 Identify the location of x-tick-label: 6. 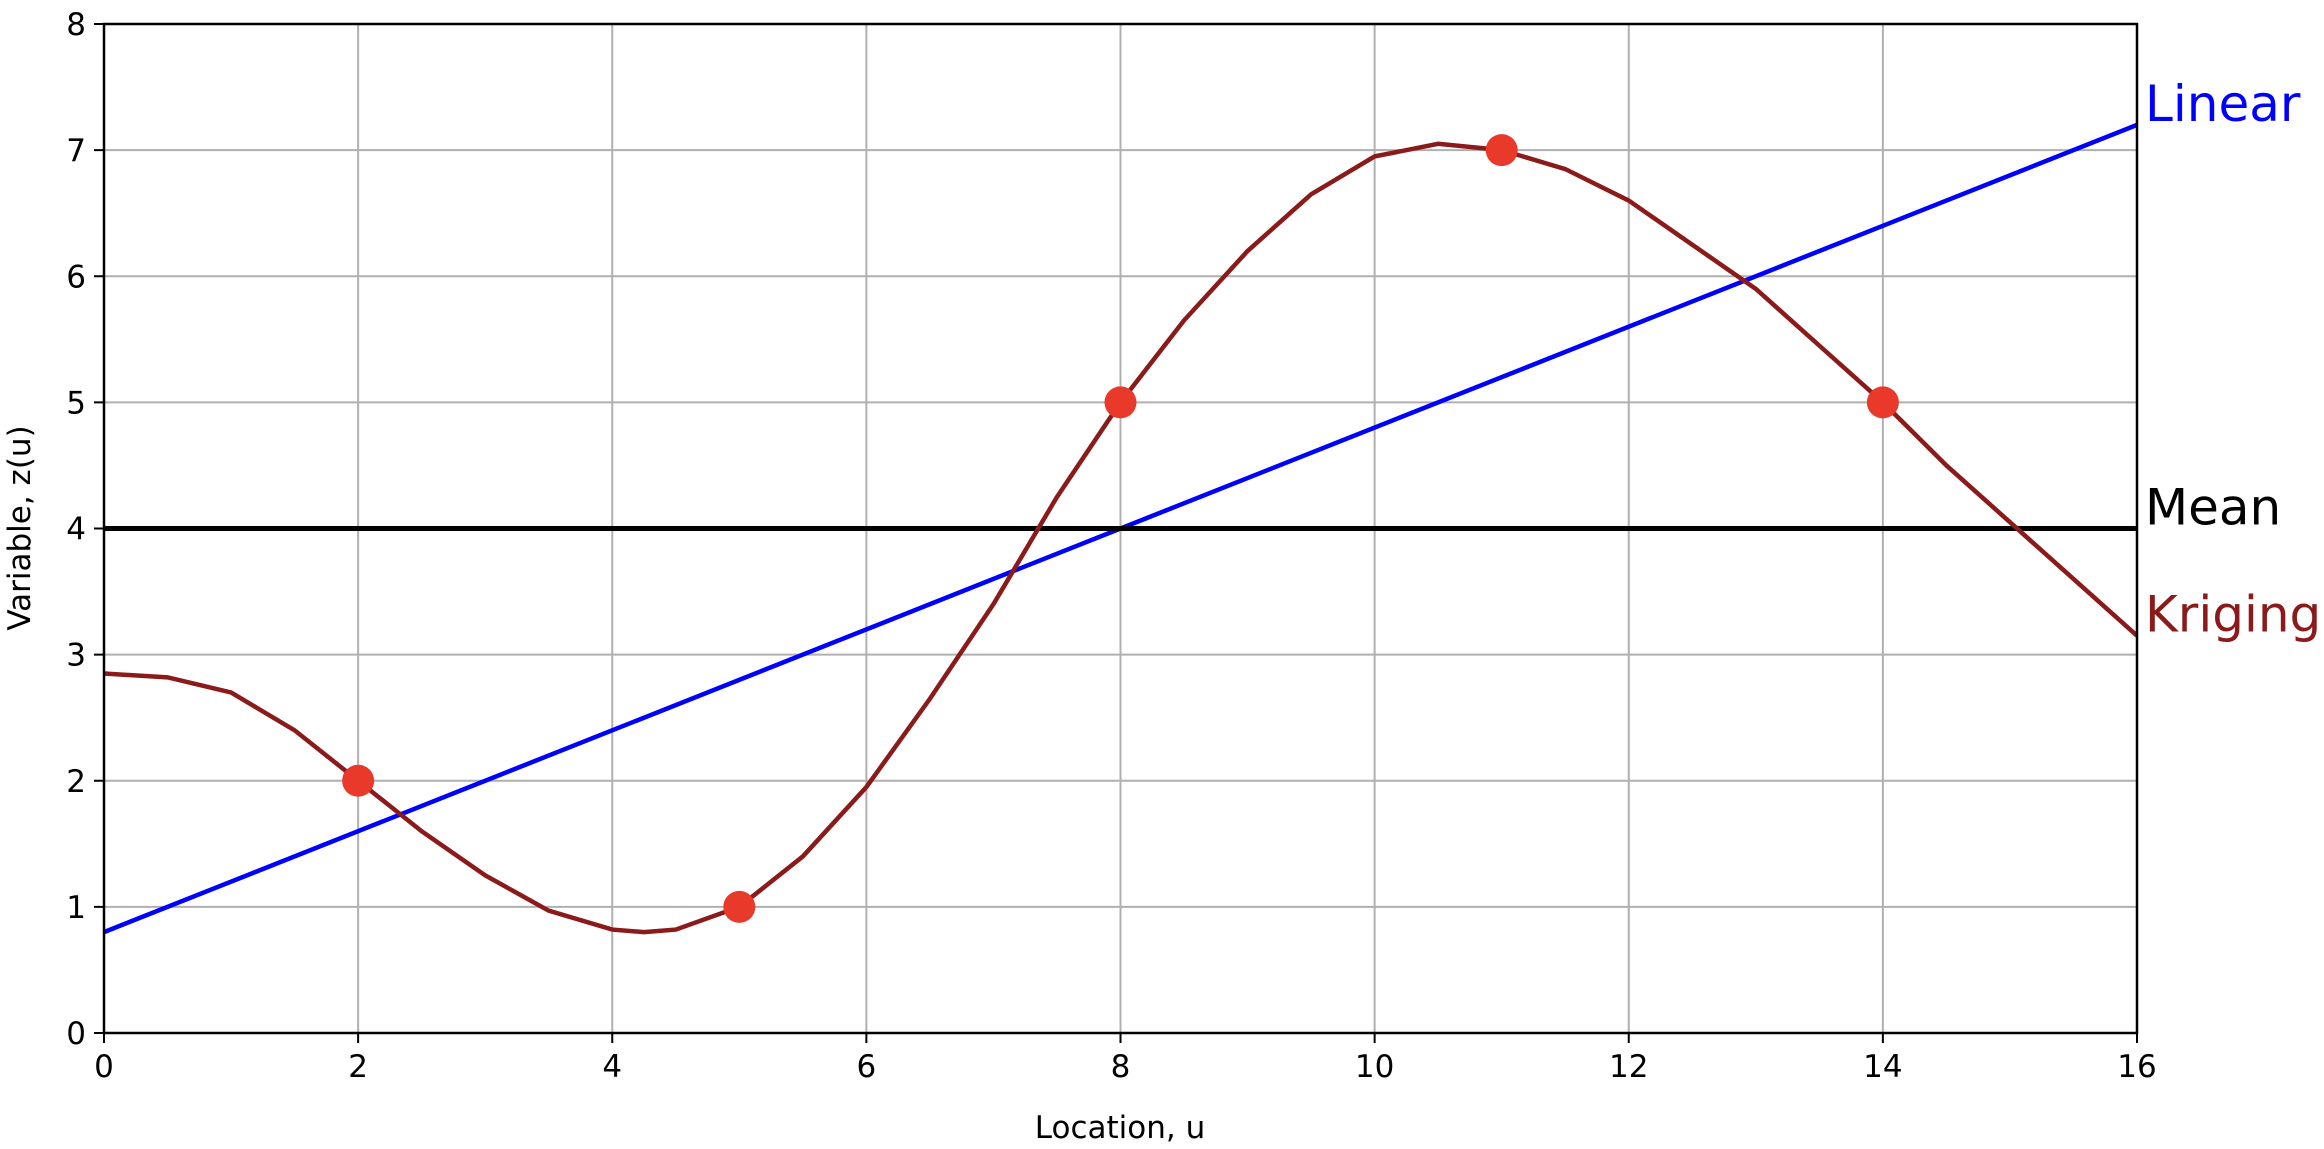
(867, 1067).